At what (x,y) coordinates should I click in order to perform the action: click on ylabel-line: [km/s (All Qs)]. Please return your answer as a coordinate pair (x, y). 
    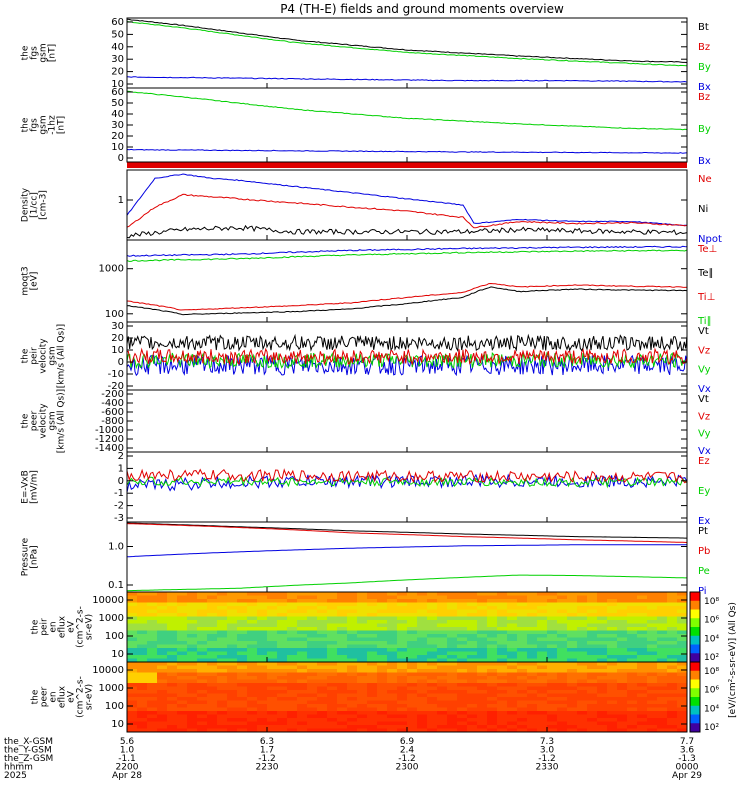
    Looking at the image, I should click on (62, 356).